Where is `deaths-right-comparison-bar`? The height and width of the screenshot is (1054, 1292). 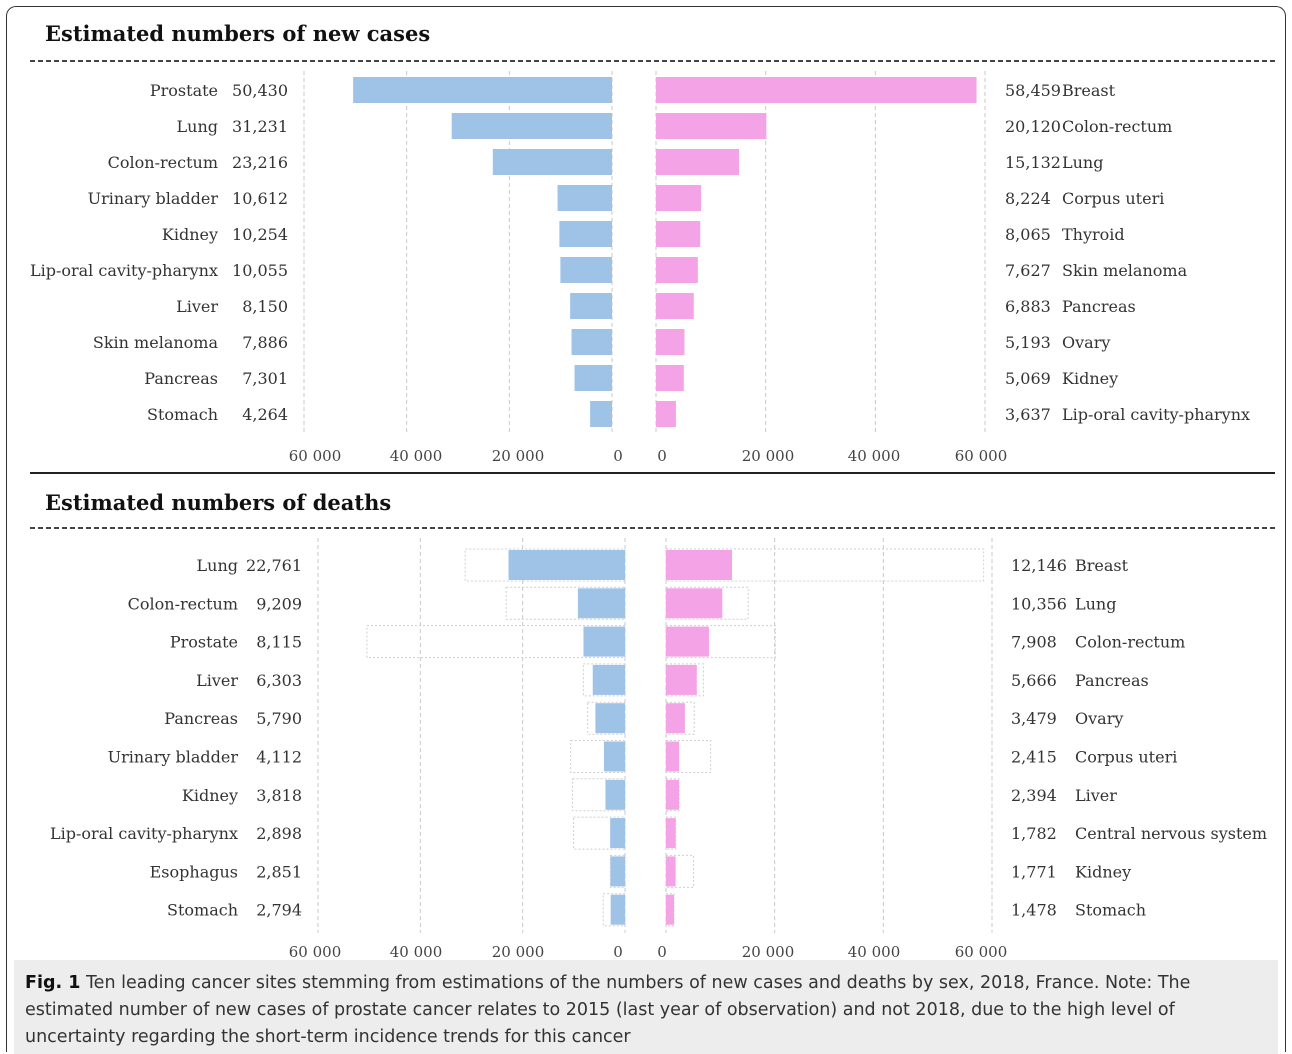 deaths-right-comparison-bar is located at coordinates (720, 642).